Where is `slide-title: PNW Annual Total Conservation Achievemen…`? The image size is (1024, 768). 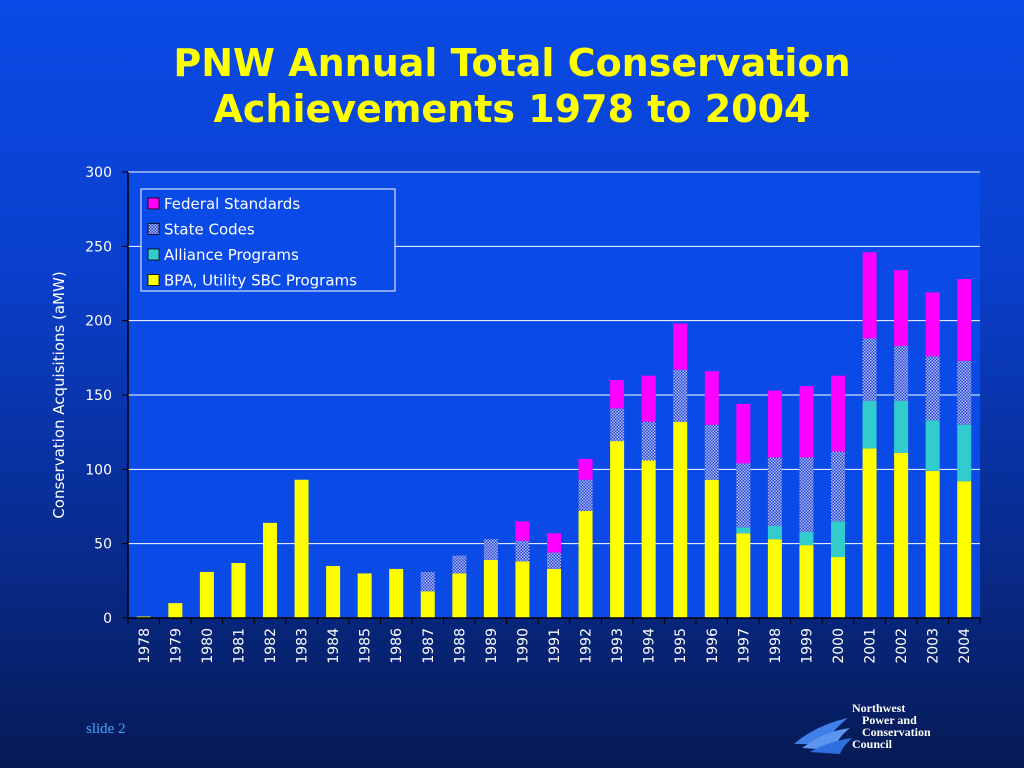
slide-title: PNW Annual Total Conservation Achievemen… is located at coordinates (512, 86).